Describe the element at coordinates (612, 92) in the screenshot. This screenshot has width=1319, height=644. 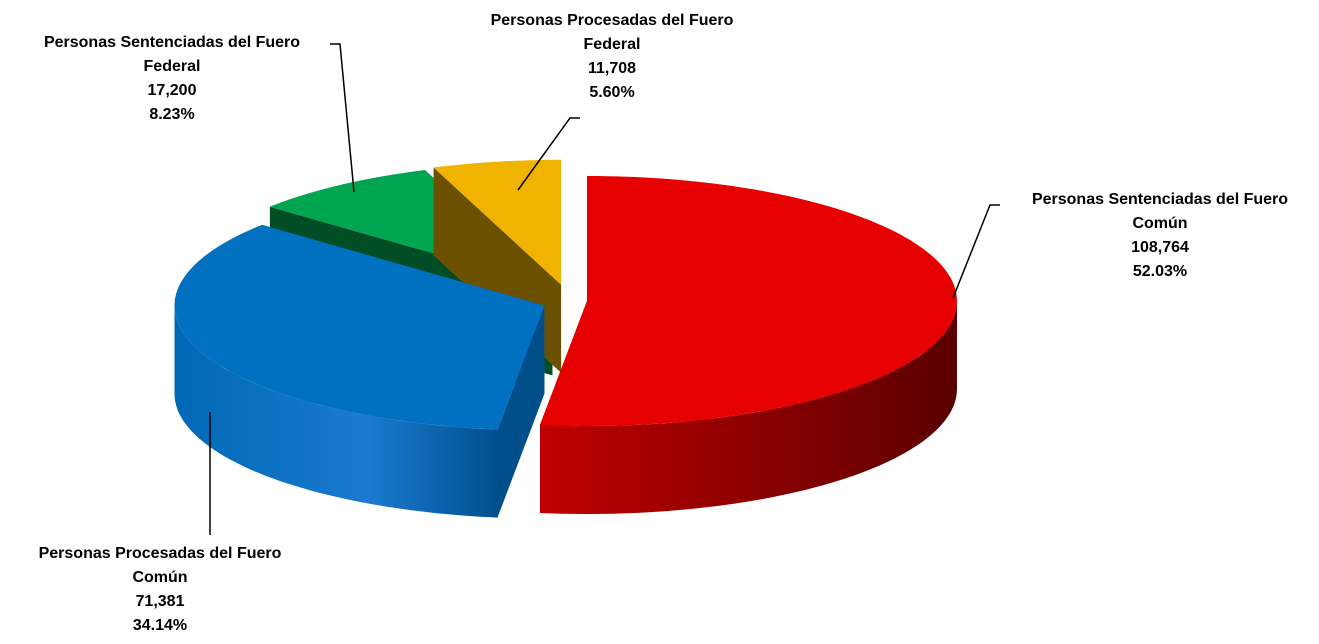
I see `percent-label: 5.60%` at that location.